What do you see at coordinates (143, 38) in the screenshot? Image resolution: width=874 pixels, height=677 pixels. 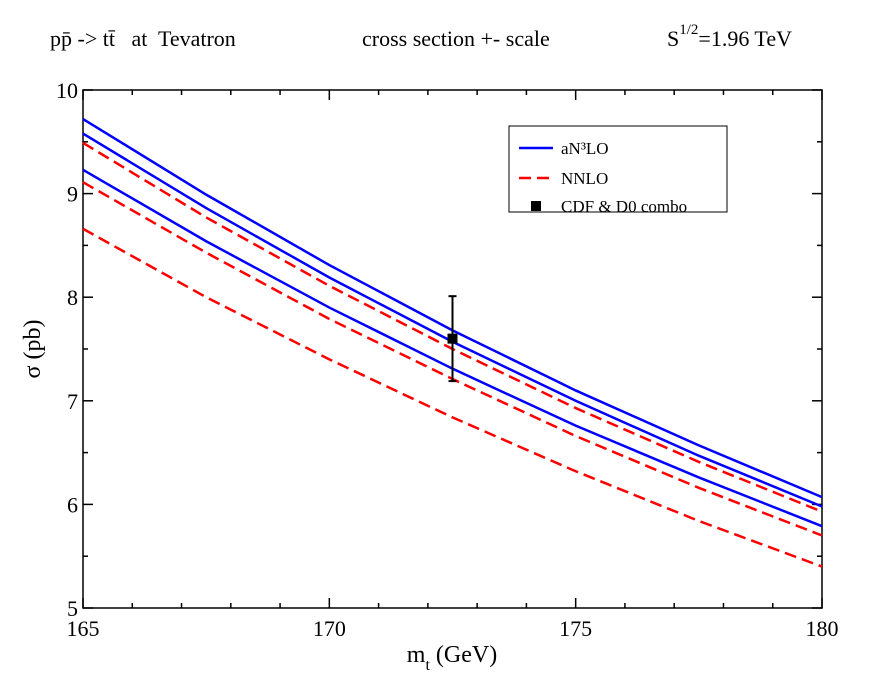 I see `chart-title: pp̄ -> tt̄ at Tevatron` at bounding box center [143, 38].